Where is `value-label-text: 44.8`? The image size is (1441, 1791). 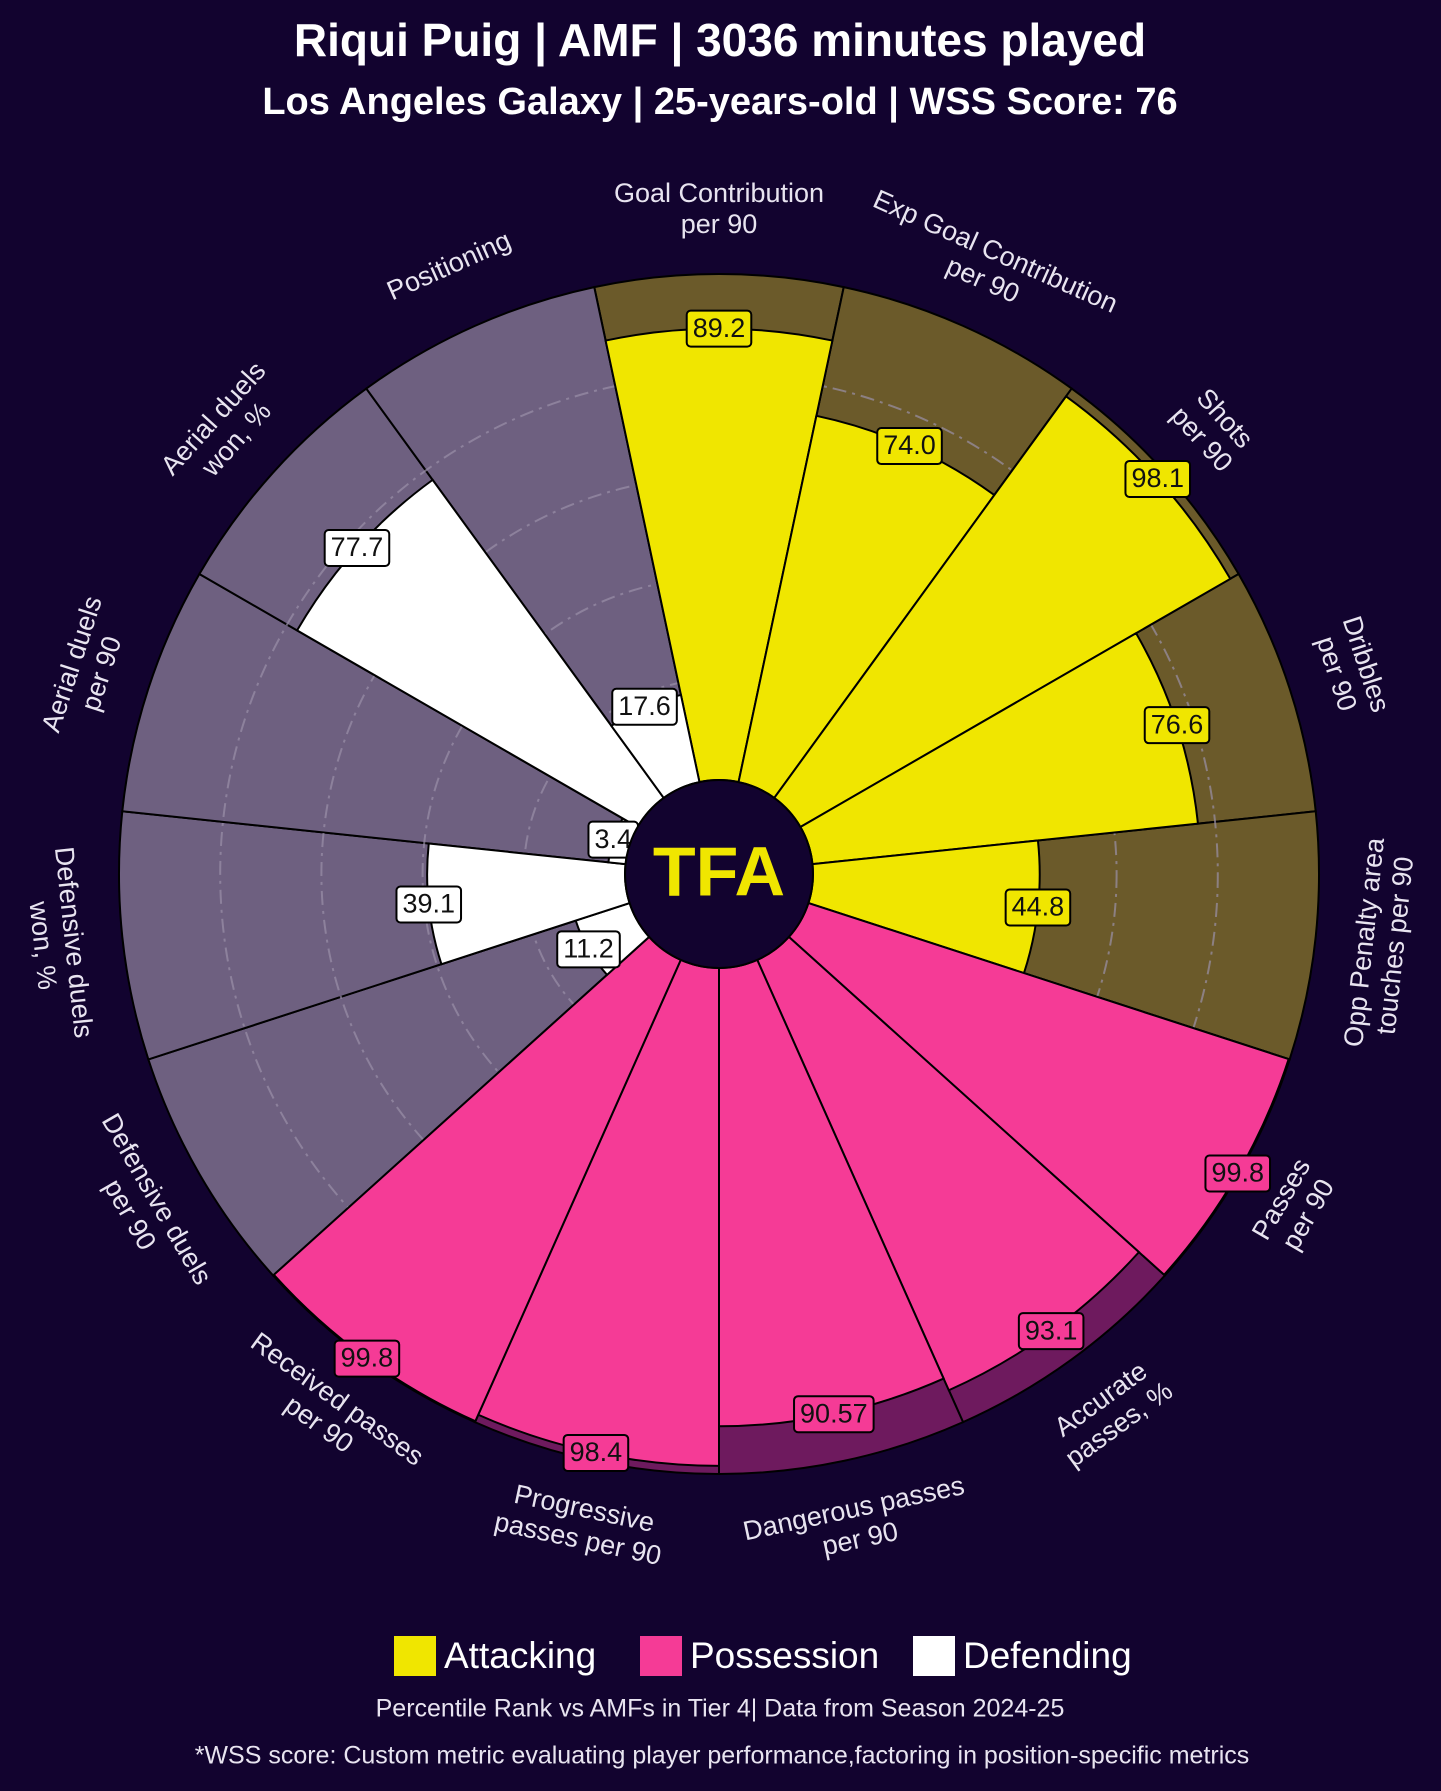 value-label-text: 44.8 is located at coordinates (1038, 907).